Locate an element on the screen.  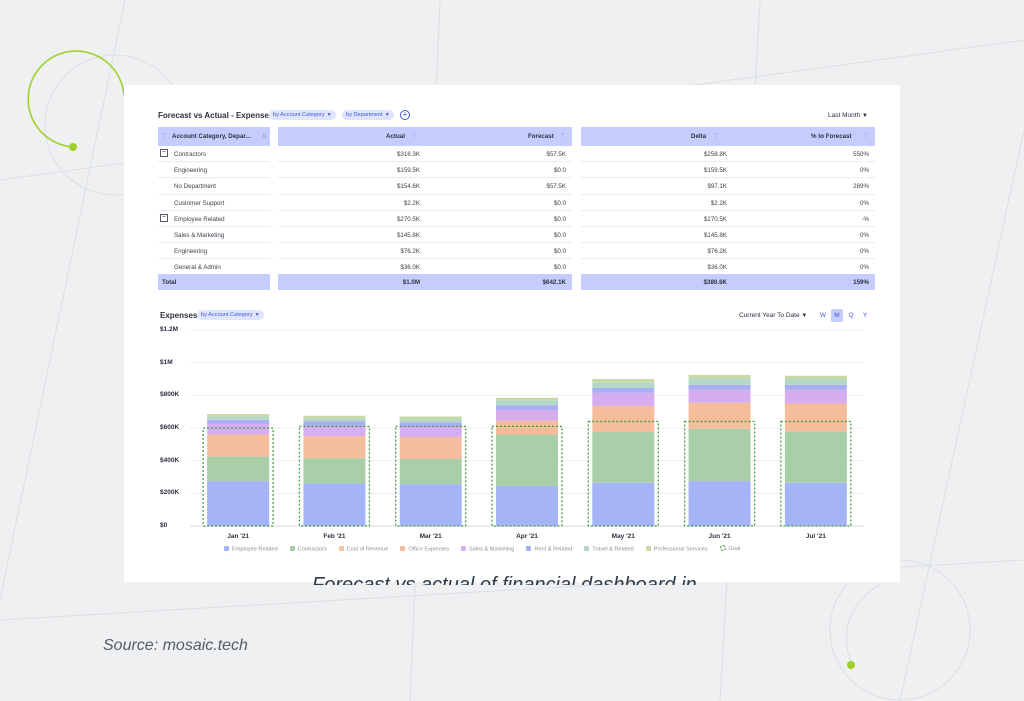
y-tick-label: $0 is located at coordinates (164, 525).